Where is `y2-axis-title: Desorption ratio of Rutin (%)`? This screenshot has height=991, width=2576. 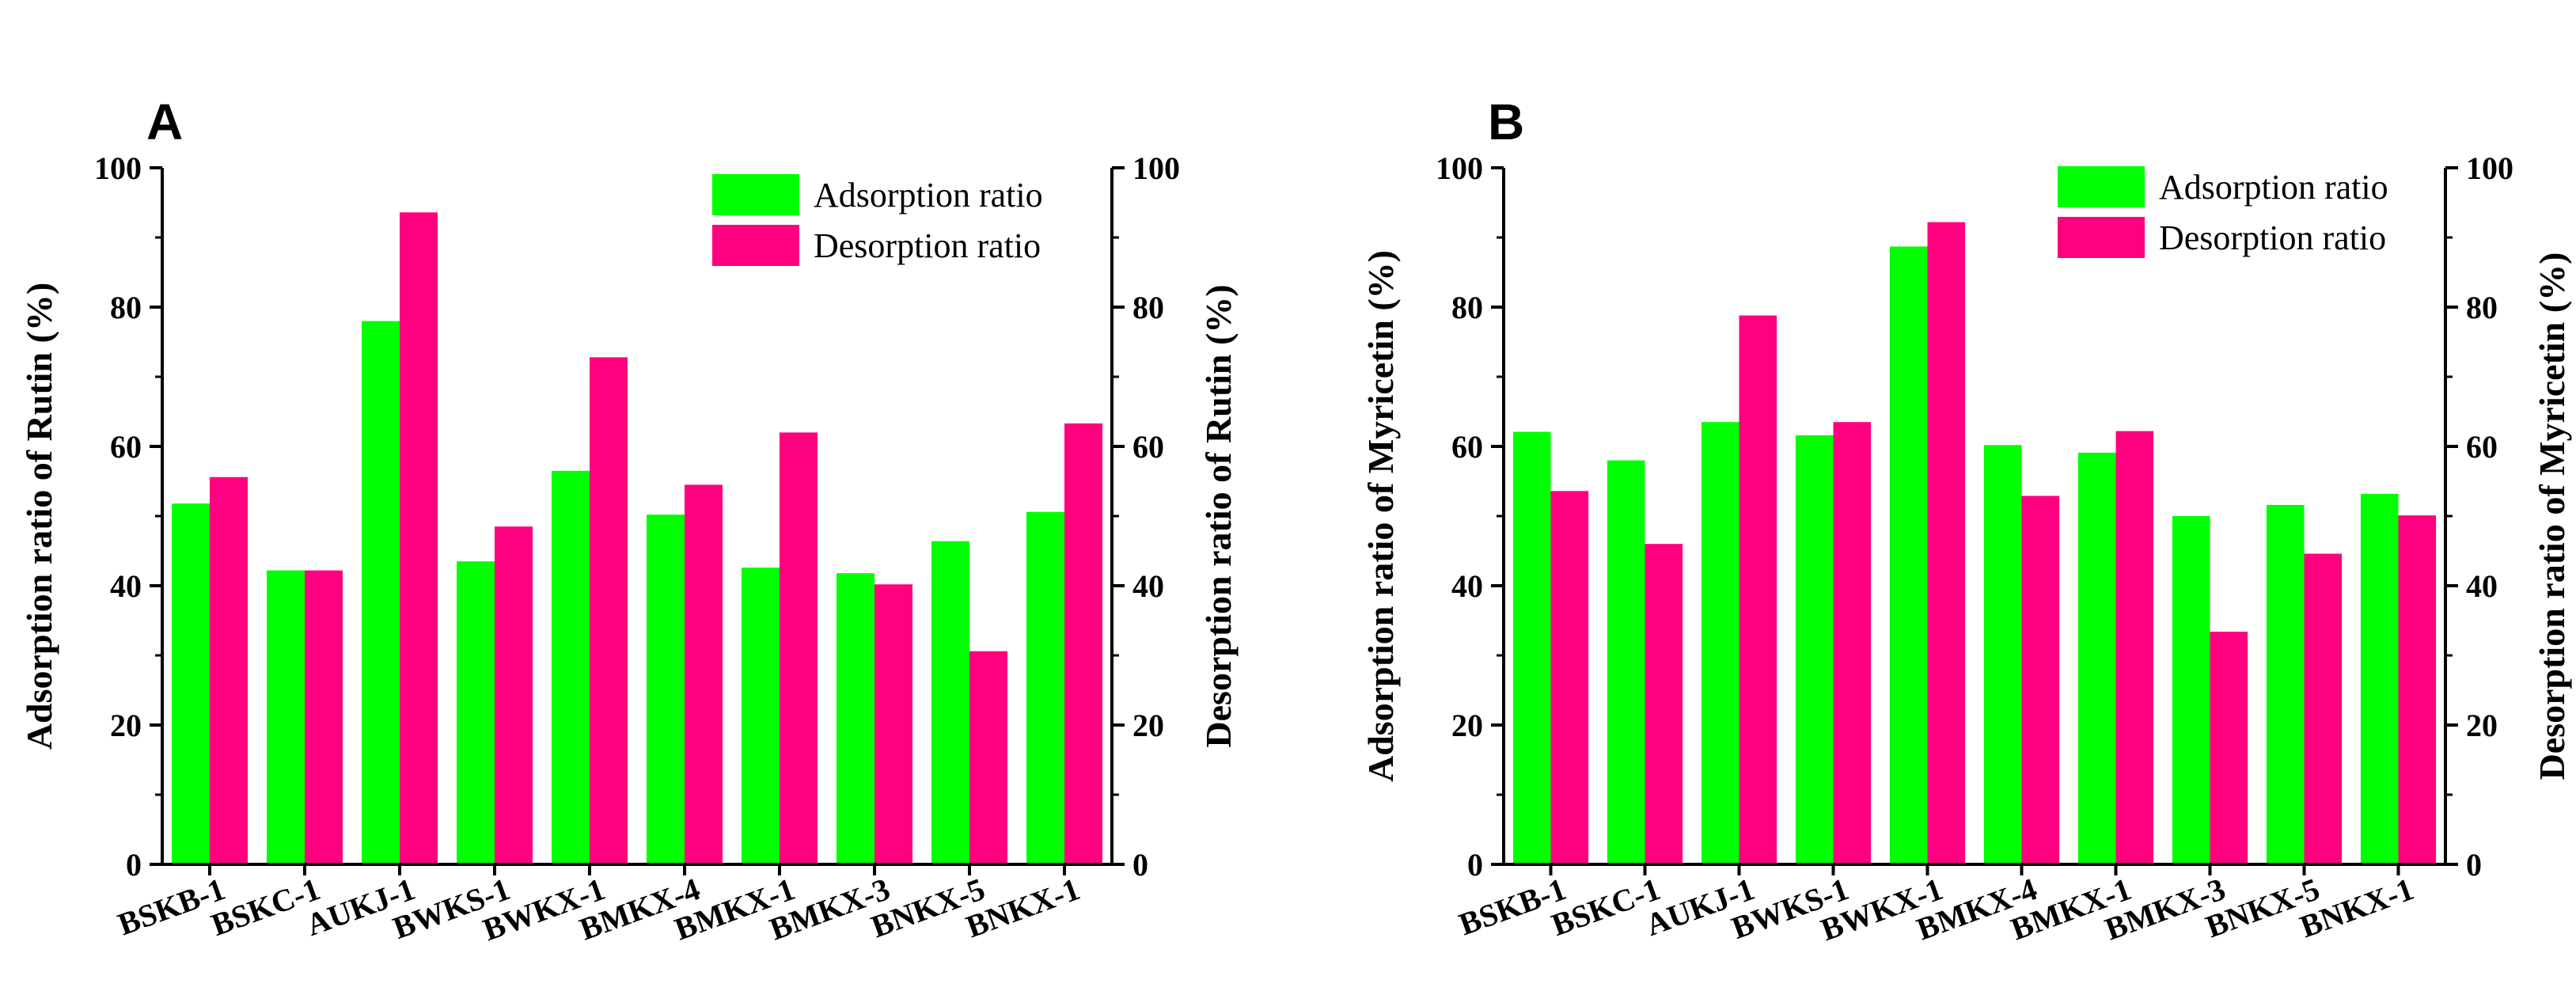
y2-axis-title: Desorption ratio of Rutin (%) is located at coordinates (1218, 515).